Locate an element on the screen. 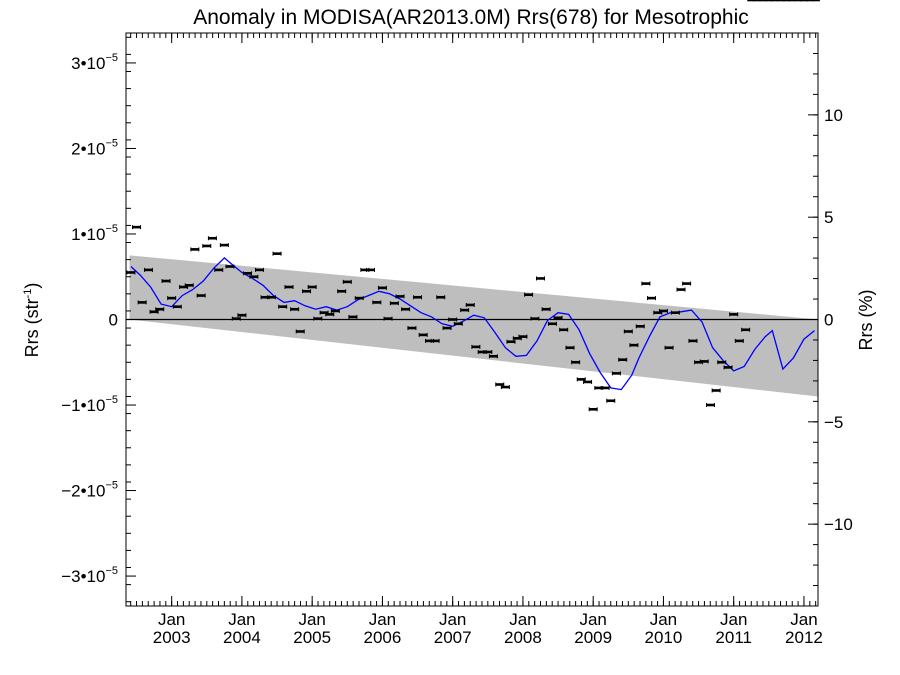 The width and height of the screenshot is (900, 675). x-tick-year-label: 2012 is located at coordinates (804, 637).